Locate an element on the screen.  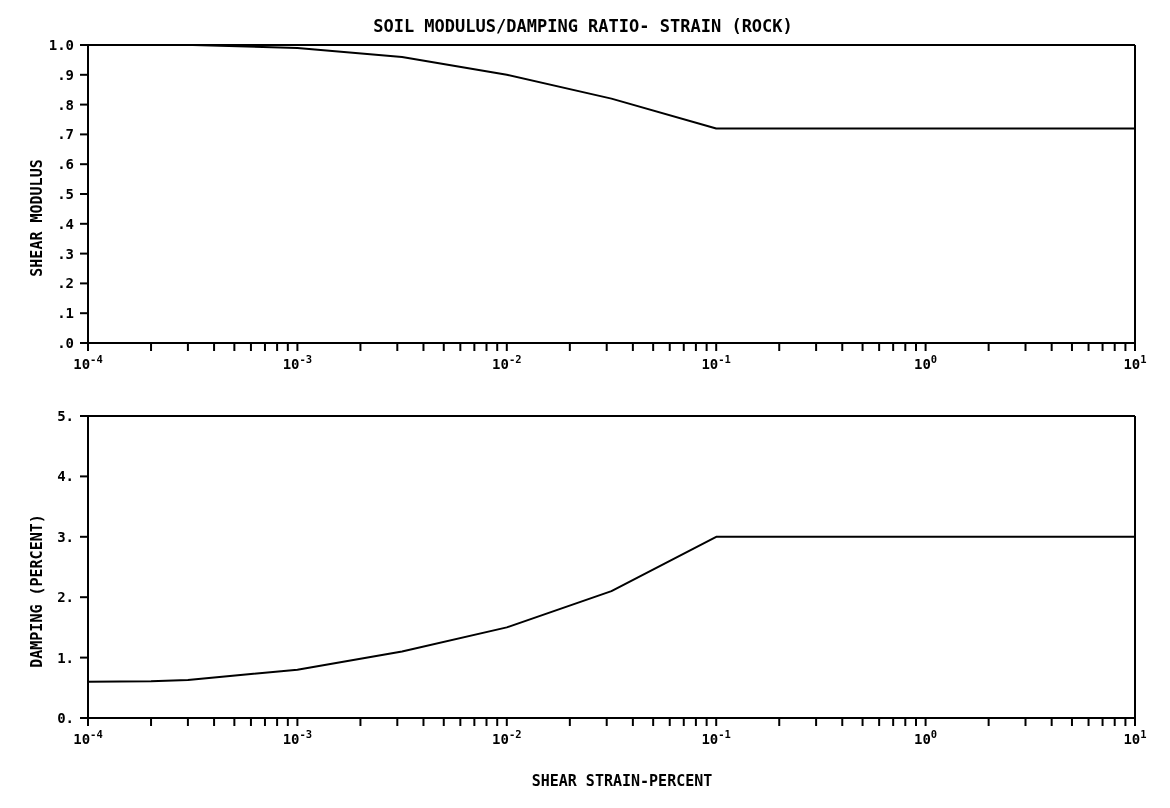
y-tick-label: .6 is located at coordinates (65, 164).